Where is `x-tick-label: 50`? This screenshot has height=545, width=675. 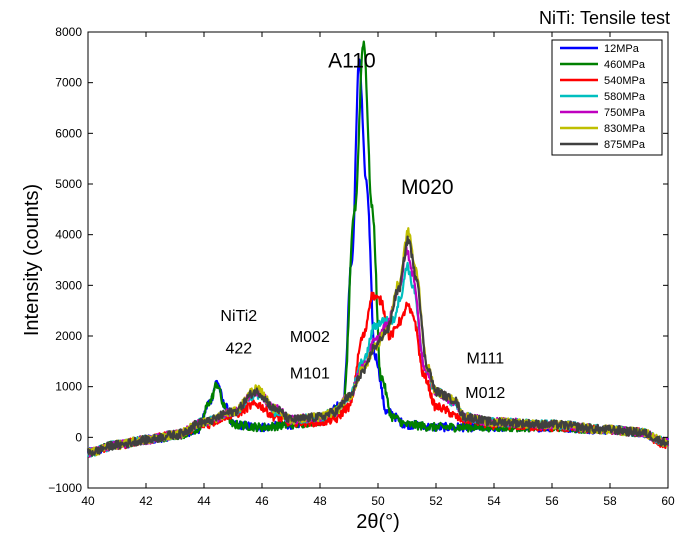 x-tick-label: 50 is located at coordinates (378, 501).